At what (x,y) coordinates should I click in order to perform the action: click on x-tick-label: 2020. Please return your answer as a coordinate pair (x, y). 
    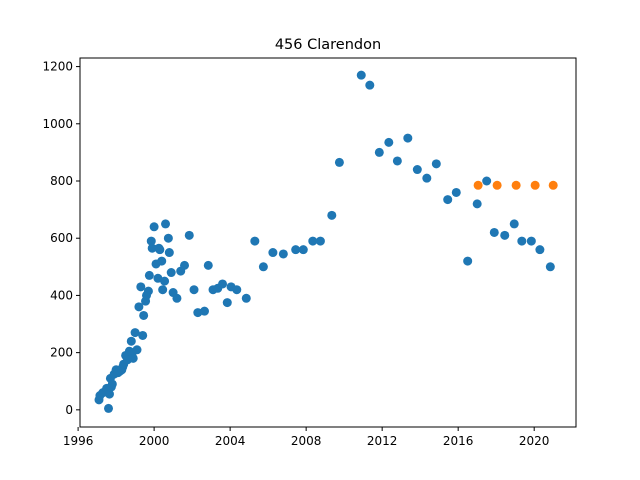
    Looking at the image, I should click on (534, 441).